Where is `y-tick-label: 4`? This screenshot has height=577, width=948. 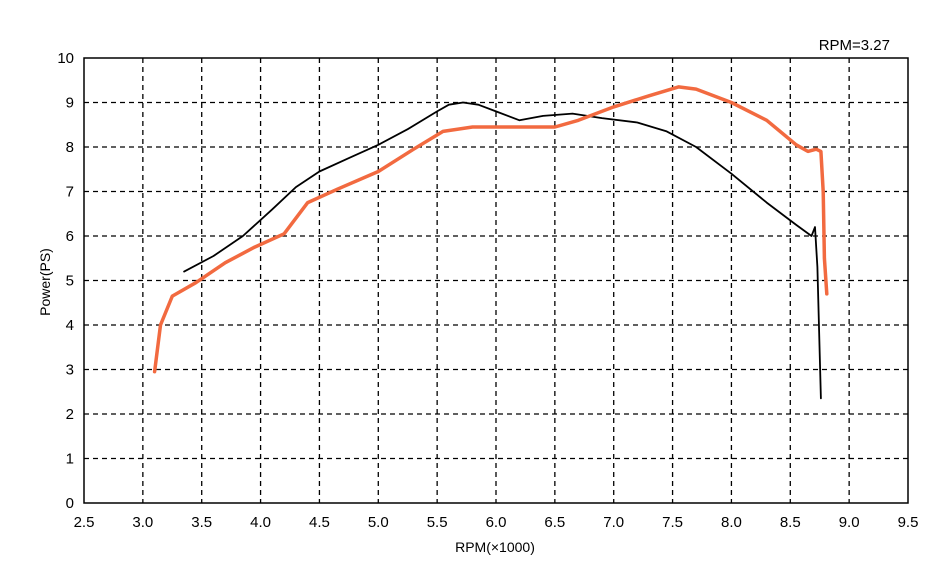 y-tick-label: 4 is located at coordinates (70, 325).